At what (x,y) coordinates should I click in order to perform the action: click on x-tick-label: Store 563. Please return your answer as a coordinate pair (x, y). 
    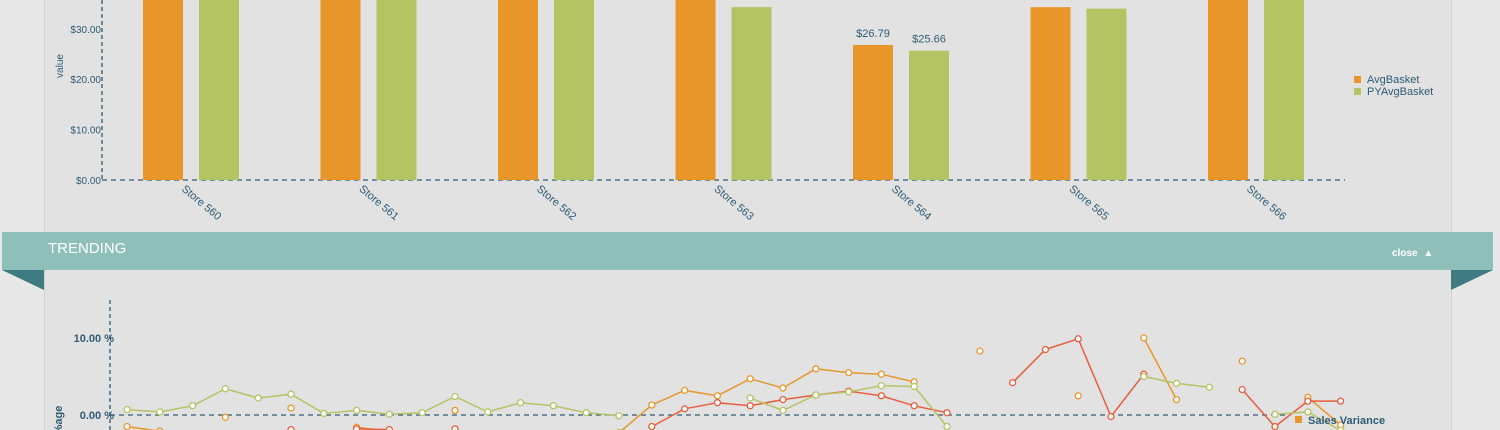
    Looking at the image, I should click on (734, 203).